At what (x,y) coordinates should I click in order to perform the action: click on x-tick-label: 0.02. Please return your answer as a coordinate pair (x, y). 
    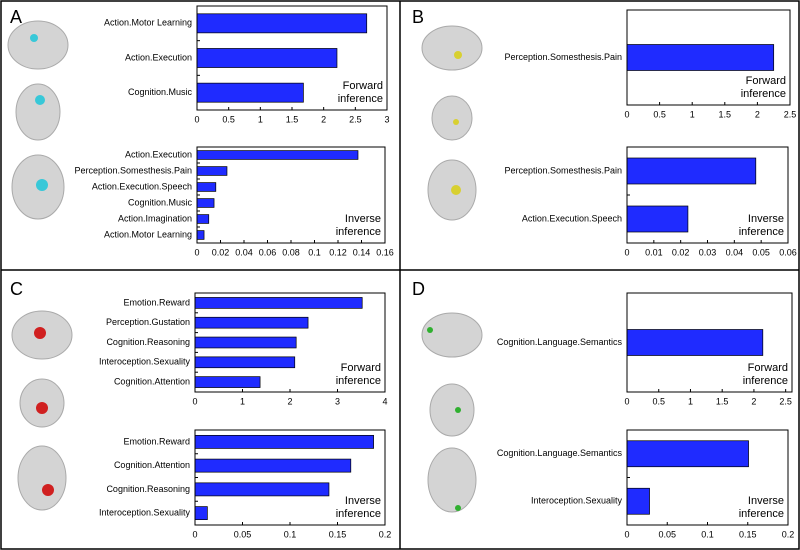
    Looking at the image, I should click on (681, 252).